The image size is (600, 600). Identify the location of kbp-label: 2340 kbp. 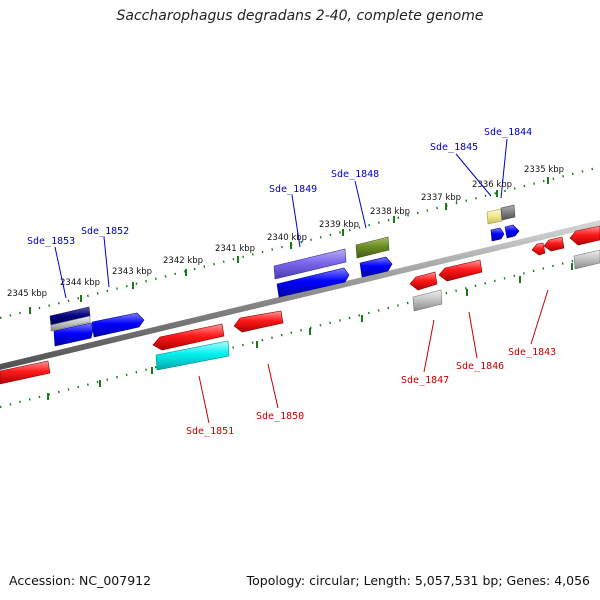
(287, 238).